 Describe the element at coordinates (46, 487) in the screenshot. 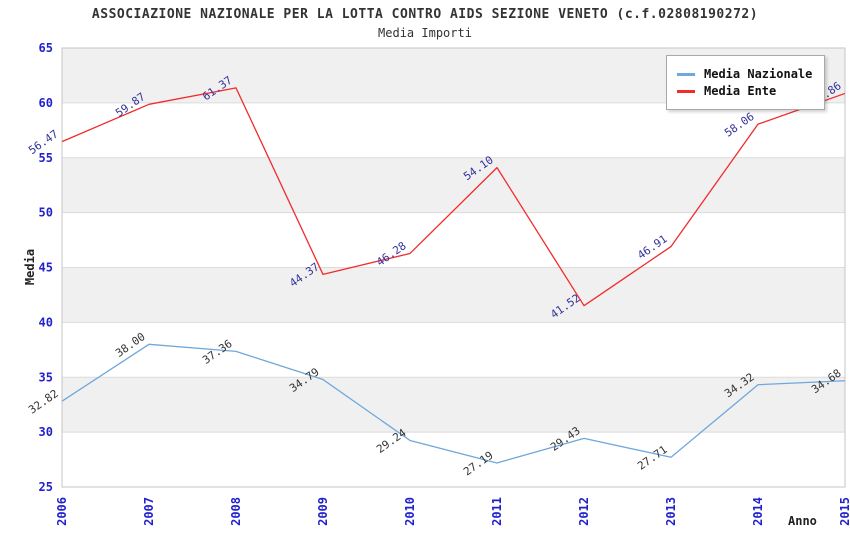

I see `y-tick-label: 25` at that location.